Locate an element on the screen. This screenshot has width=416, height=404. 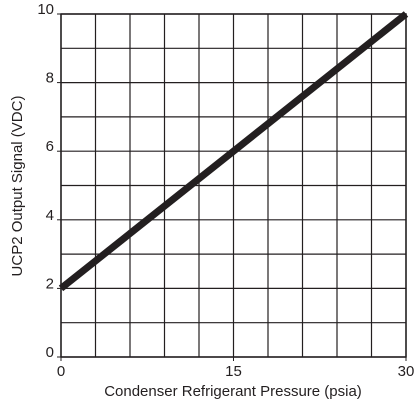
y-tick-label: 8 is located at coordinates (50, 78).